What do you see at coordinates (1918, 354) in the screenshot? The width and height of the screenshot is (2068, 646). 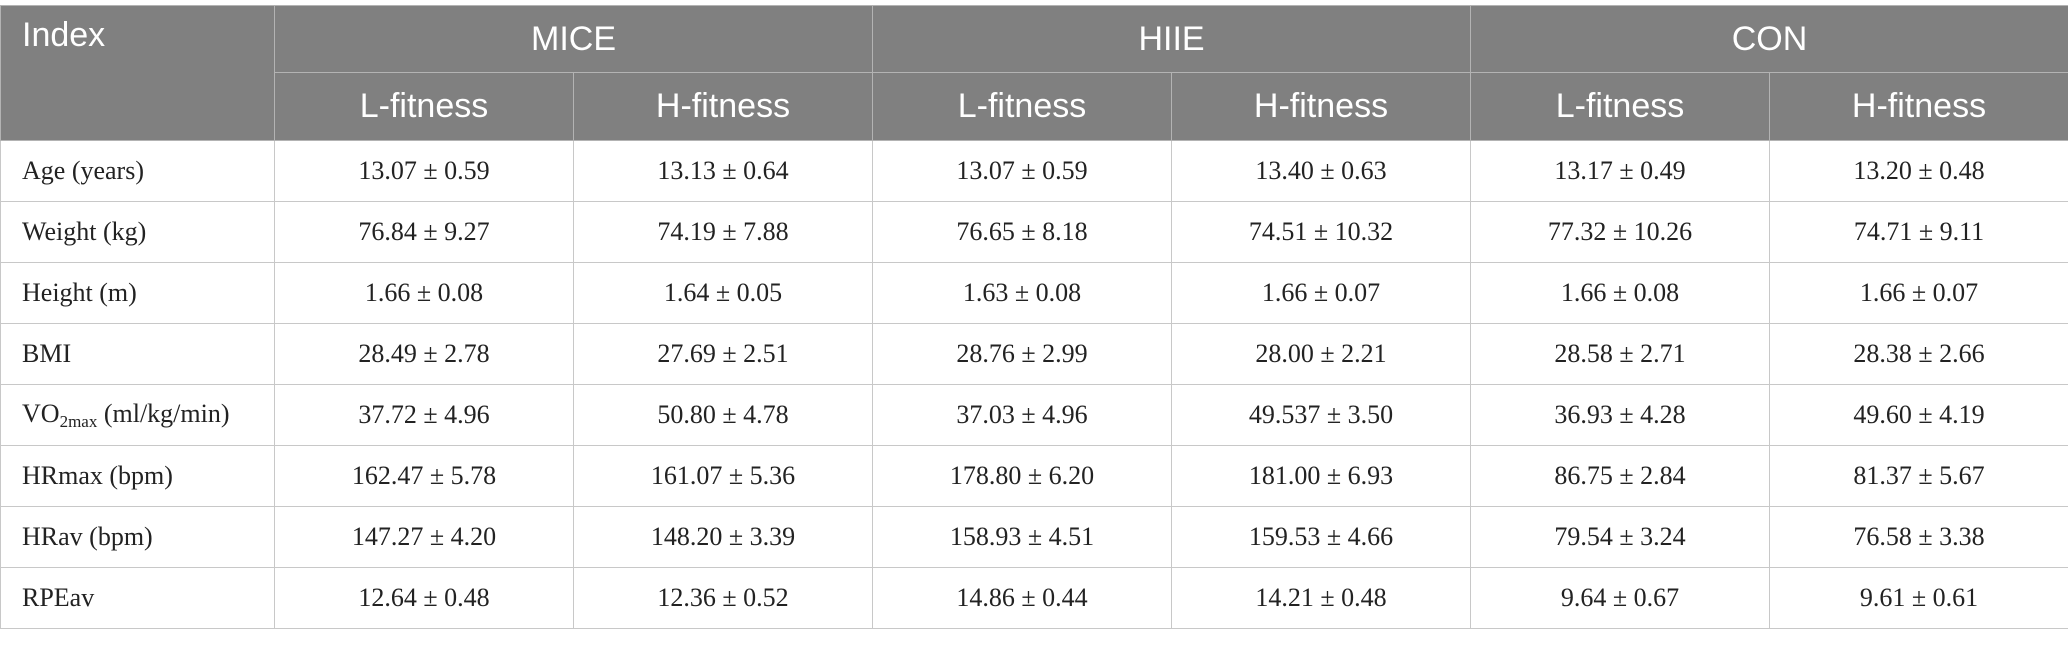 I see `table-cell: 28.38 ± 2.66` at bounding box center [1918, 354].